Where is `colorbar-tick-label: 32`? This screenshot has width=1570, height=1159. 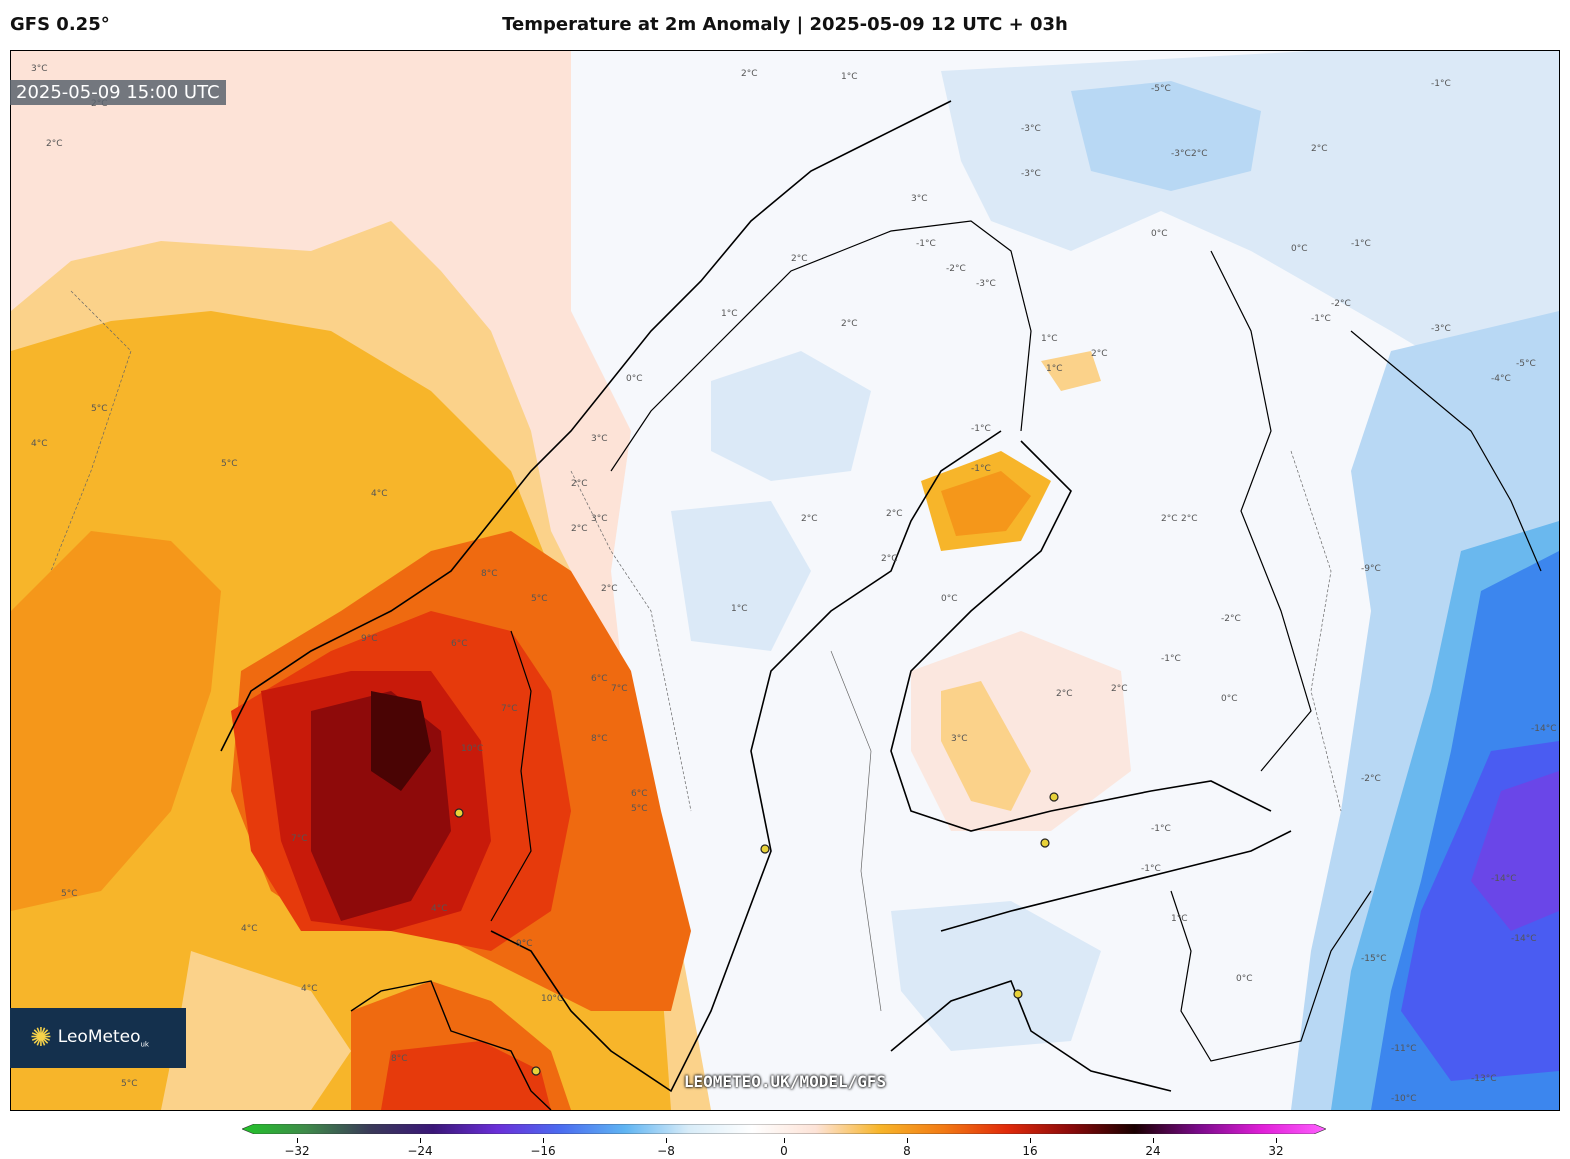
colorbar-tick-label: 32 is located at coordinates (1276, 1151).